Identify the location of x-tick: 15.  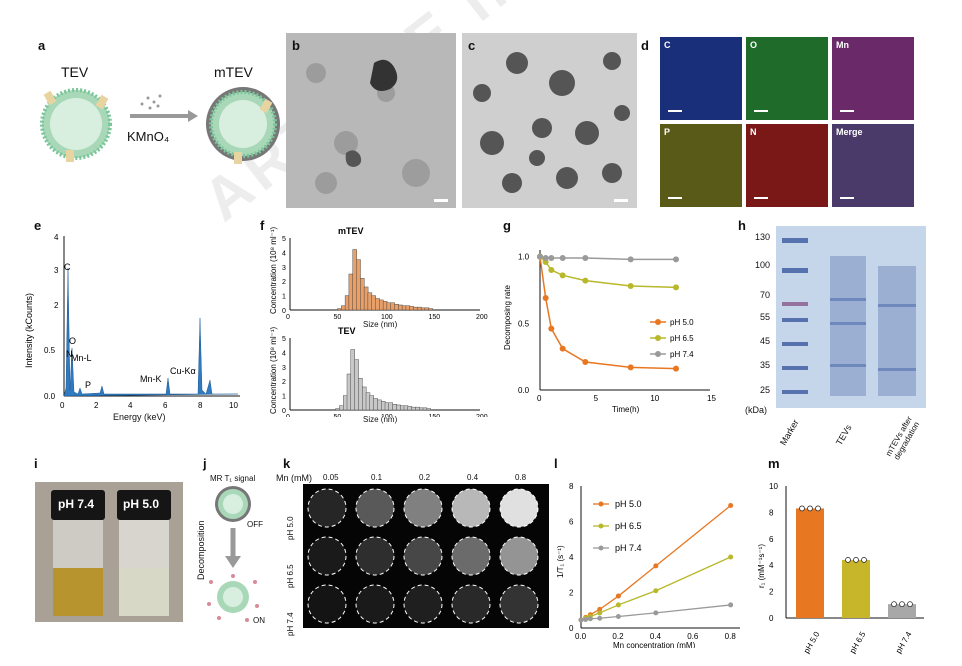
(711, 398).